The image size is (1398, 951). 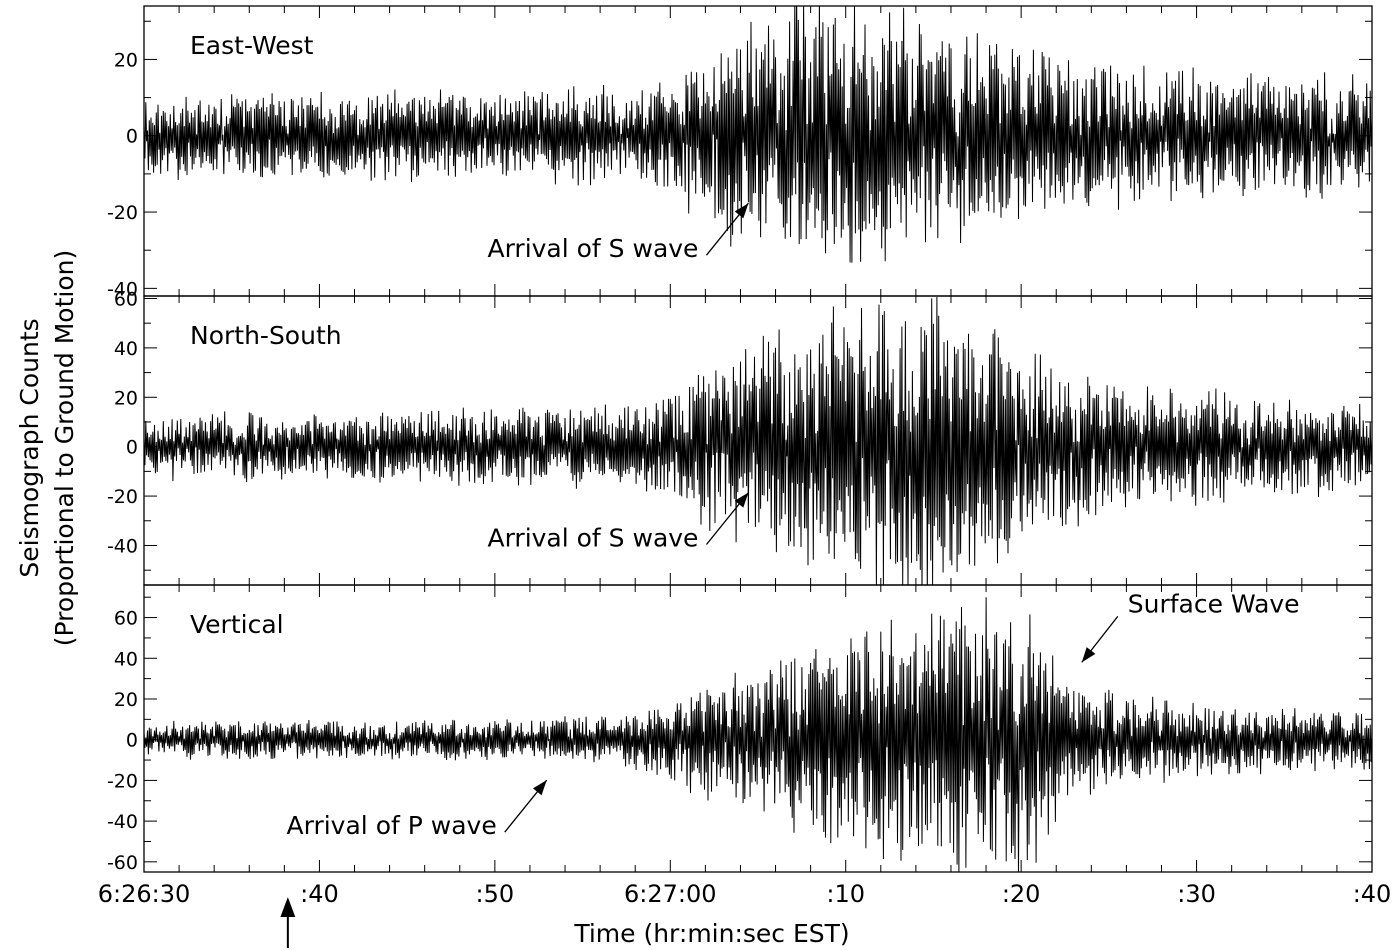 What do you see at coordinates (237, 624) in the screenshot?
I see `panel-title: Vertical` at bounding box center [237, 624].